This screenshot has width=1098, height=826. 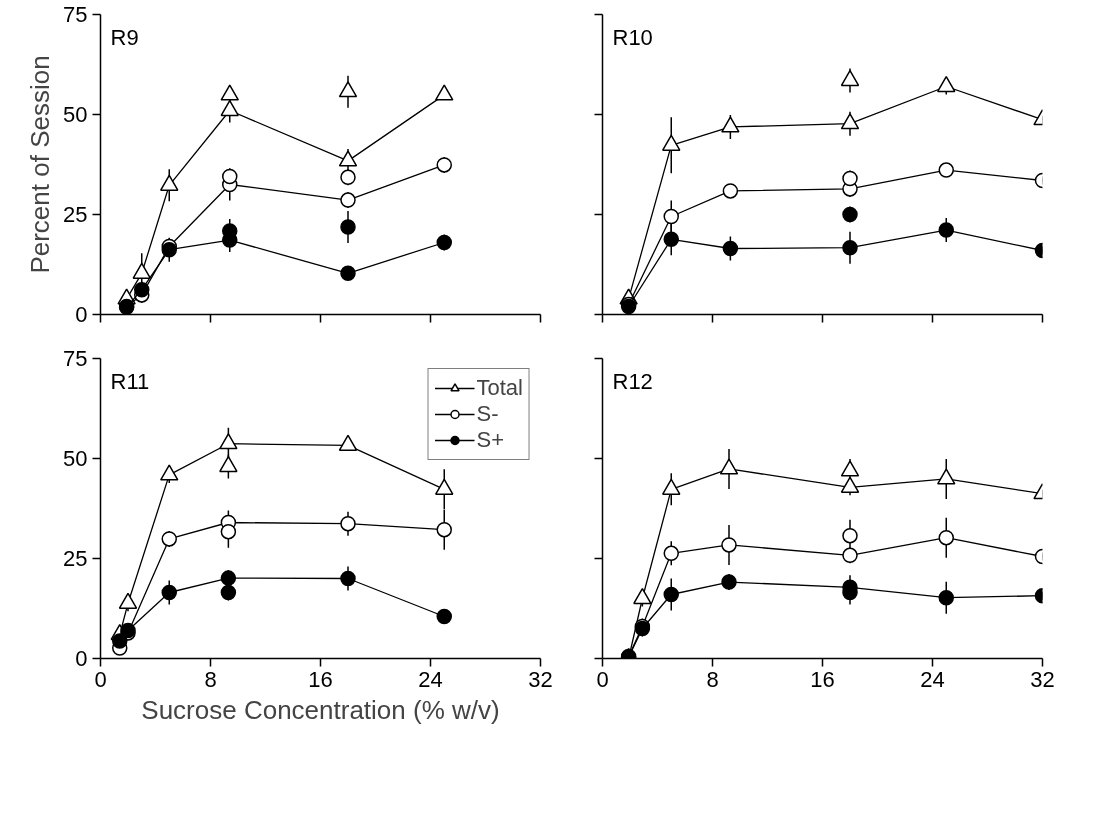 I want to click on text: R11, so click(x=130, y=381).